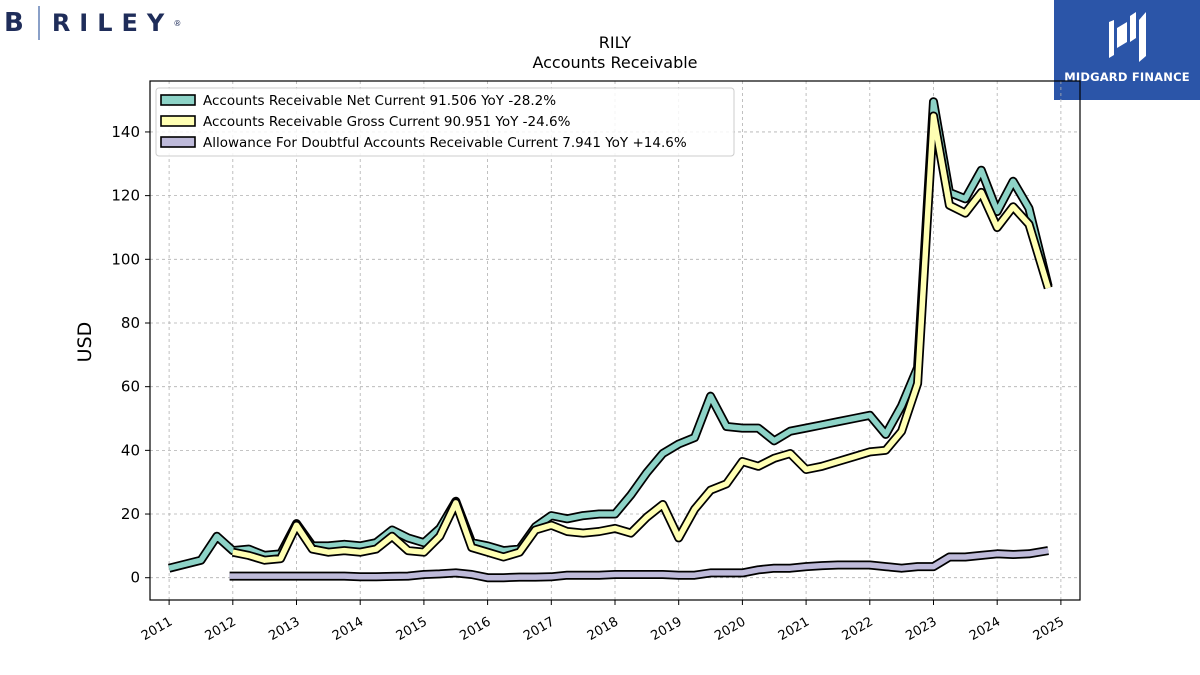 The height and width of the screenshot is (675, 1200). Describe the element at coordinates (603, 629) in the screenshot. I see `x-tick-label: 2018` at that location.